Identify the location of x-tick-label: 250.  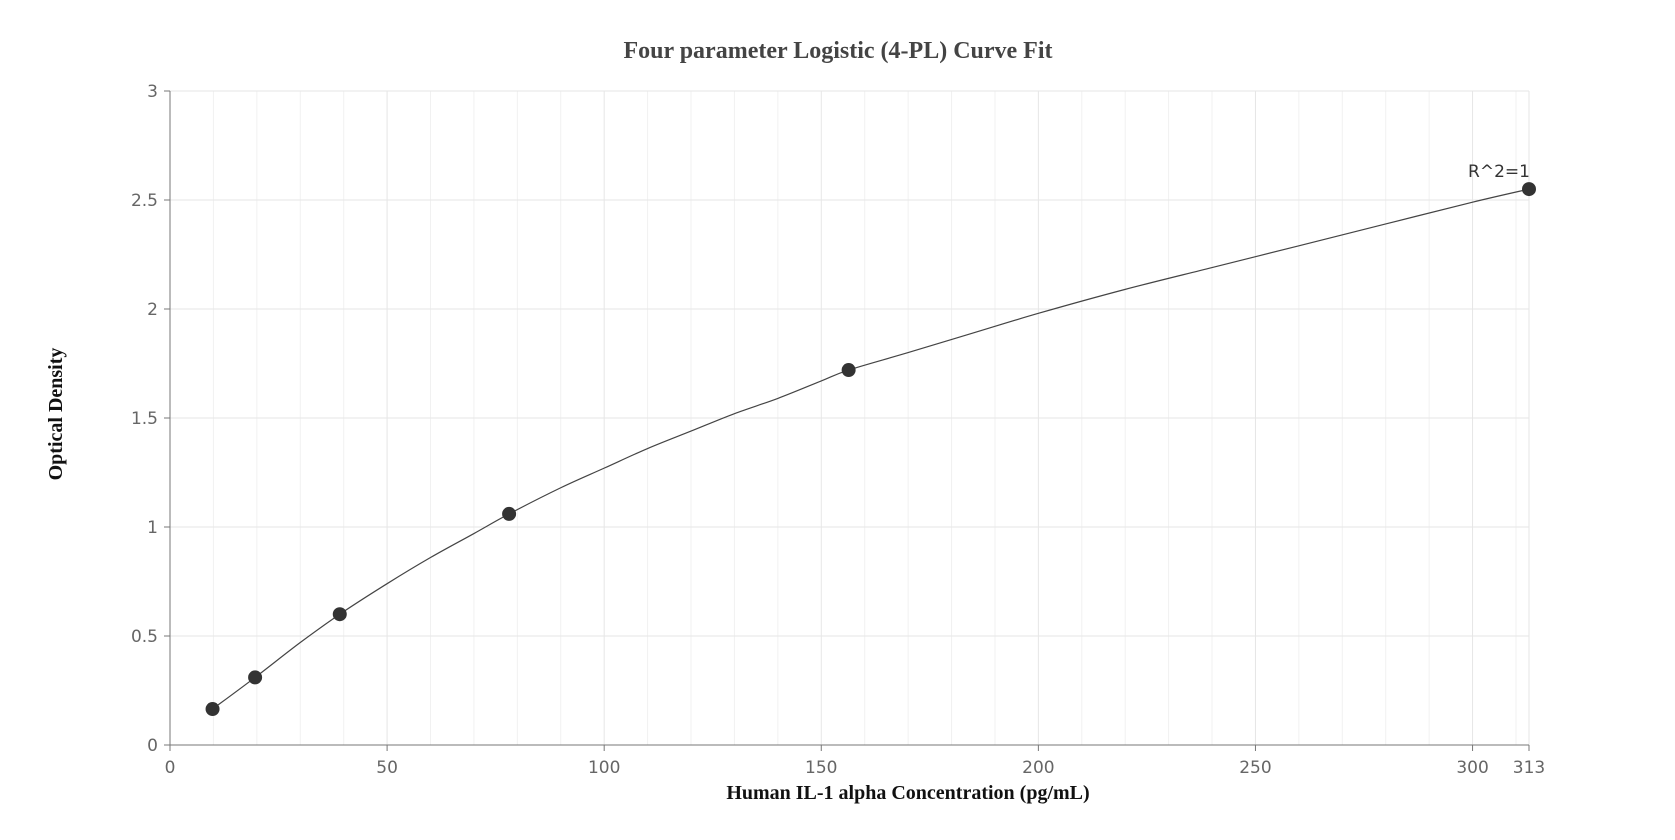
(1255, 768).